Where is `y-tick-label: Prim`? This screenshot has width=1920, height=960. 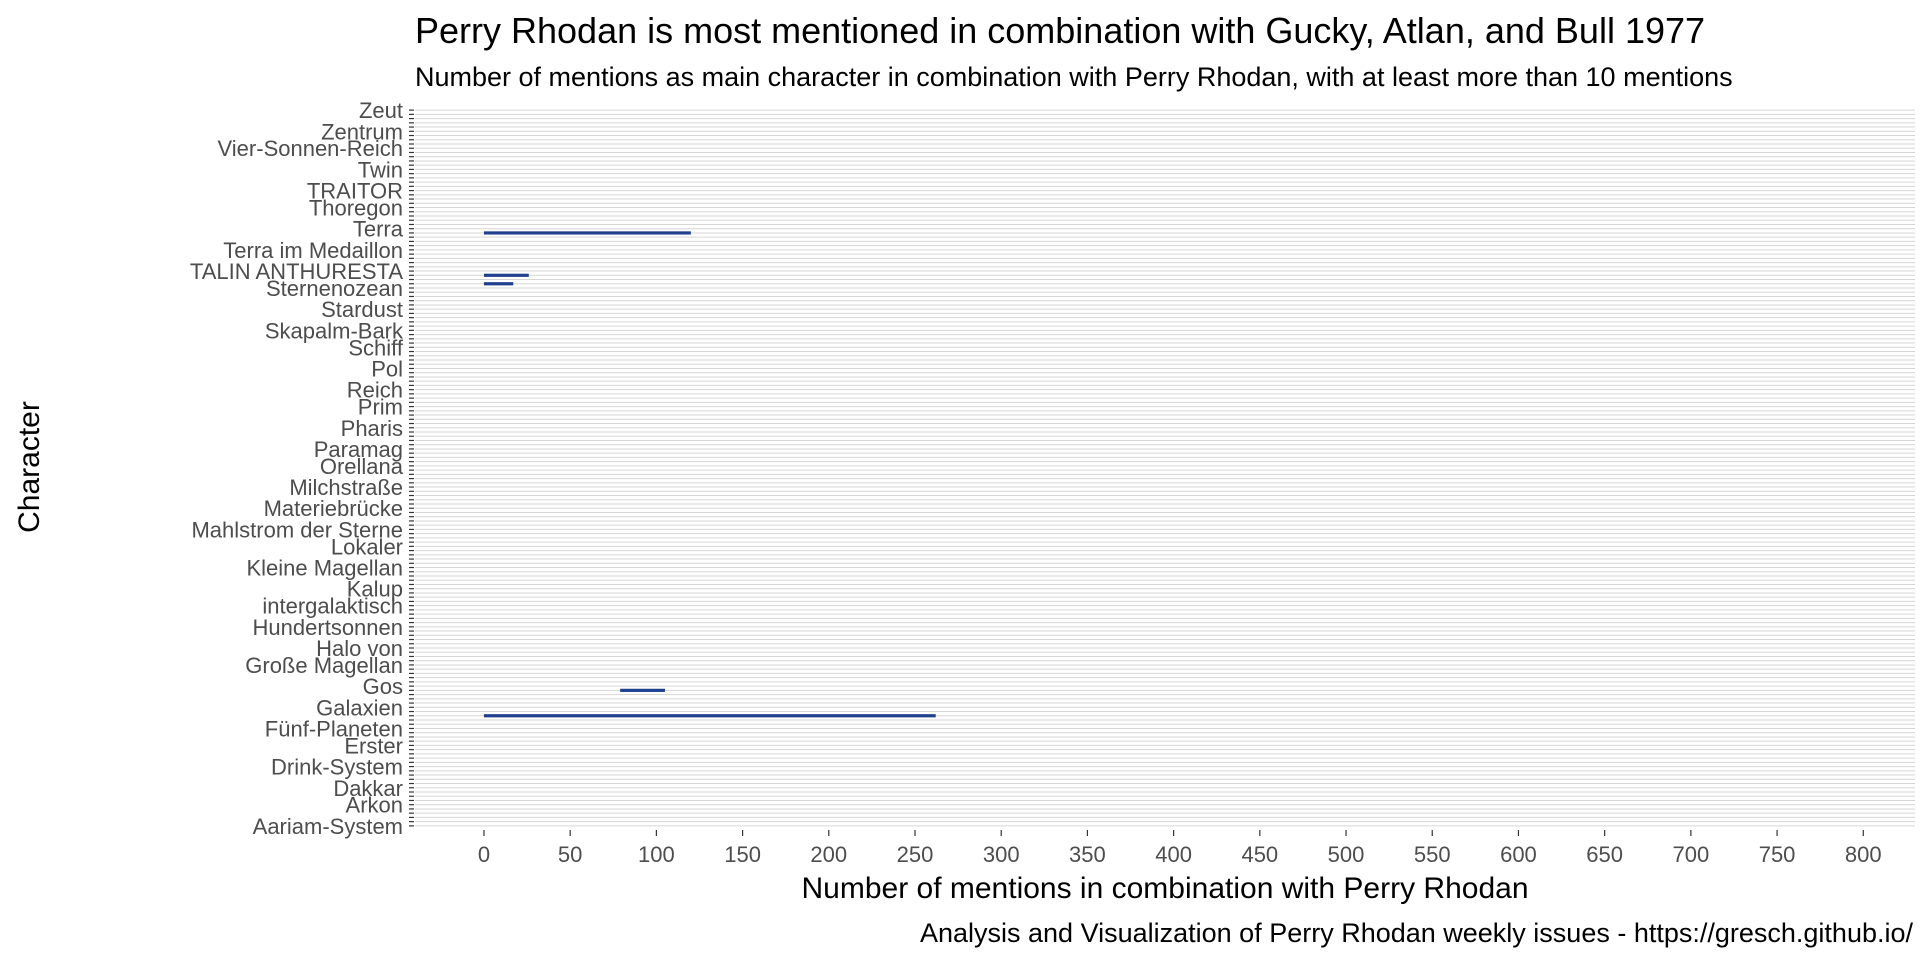
y-tick-label: Prim is located at coordinates (380, 407).